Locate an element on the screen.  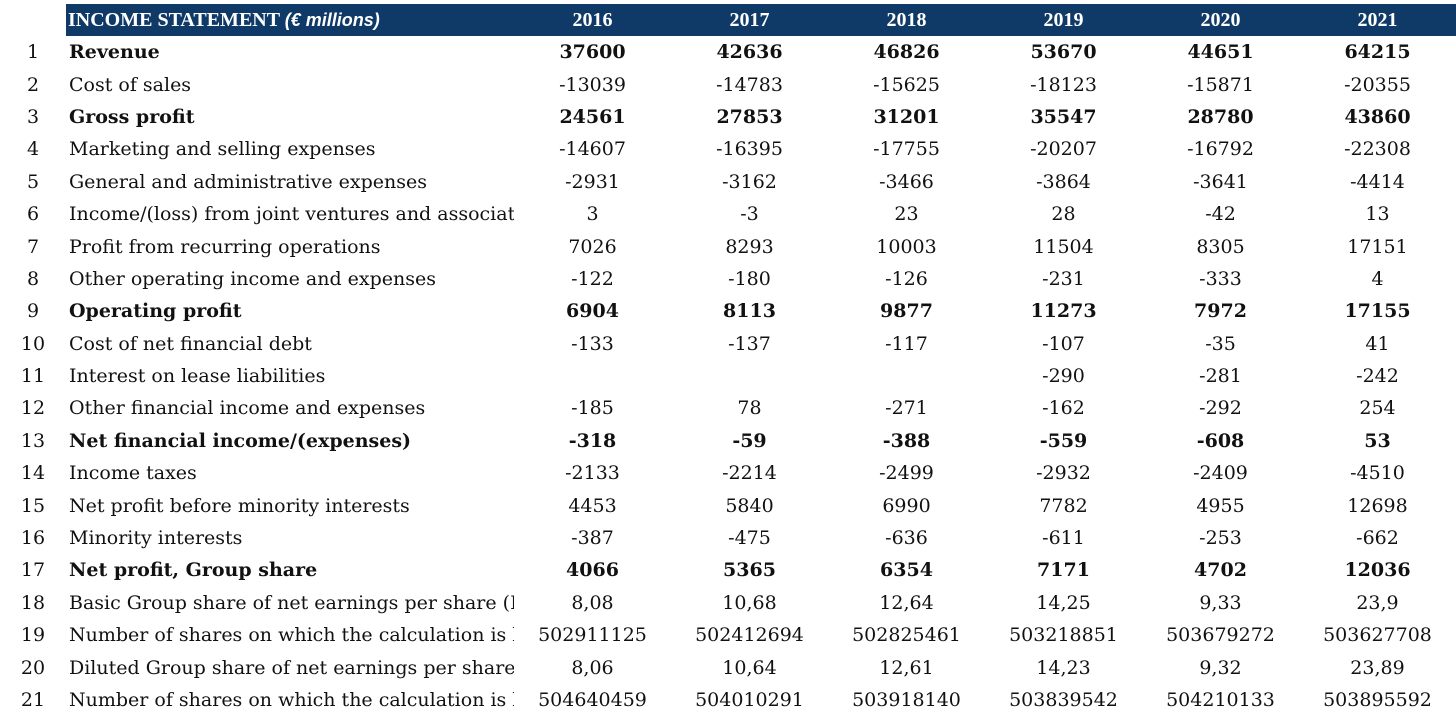
value-cell: -20355 is located at coordinates (1377, 84).